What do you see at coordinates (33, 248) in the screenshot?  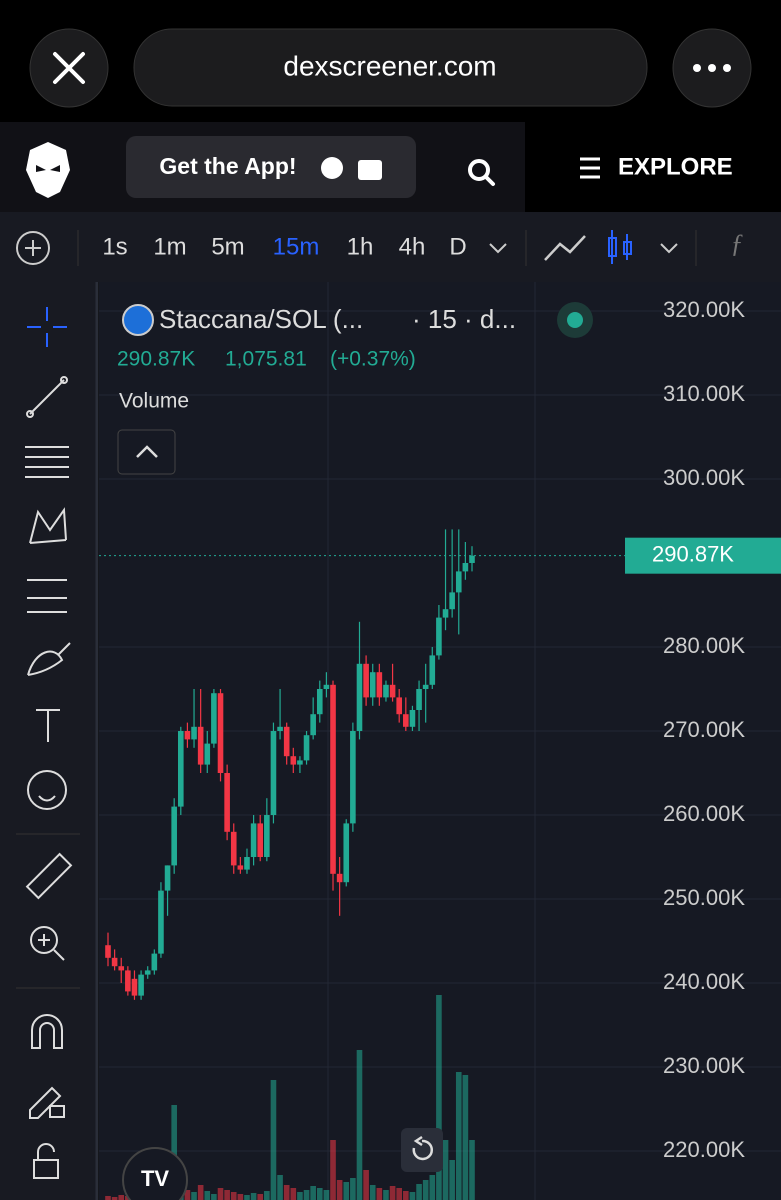 I see `add-indicator` at bounding box center [33, 248].